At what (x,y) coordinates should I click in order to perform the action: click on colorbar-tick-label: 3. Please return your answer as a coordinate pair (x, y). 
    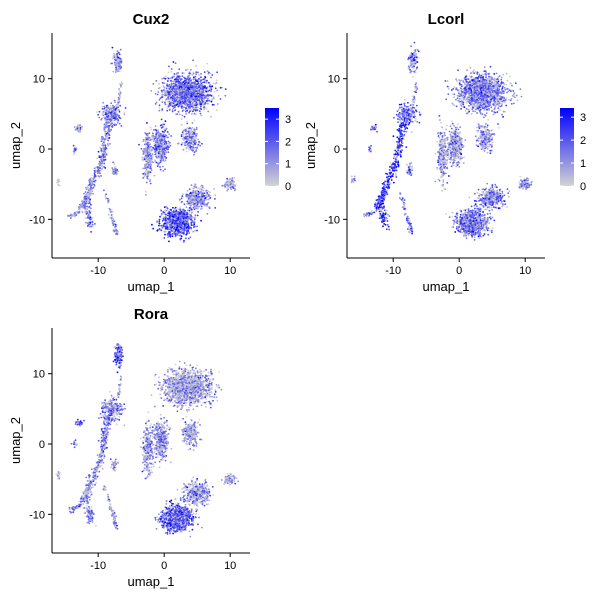
    Looking at the image, I should click on (288, 120).